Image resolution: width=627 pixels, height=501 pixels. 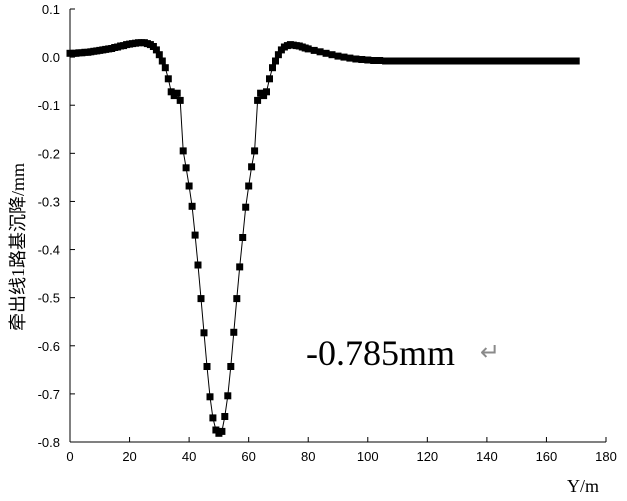 I want to click on y-tick-label: -0.2, so click(x=49, y=153).